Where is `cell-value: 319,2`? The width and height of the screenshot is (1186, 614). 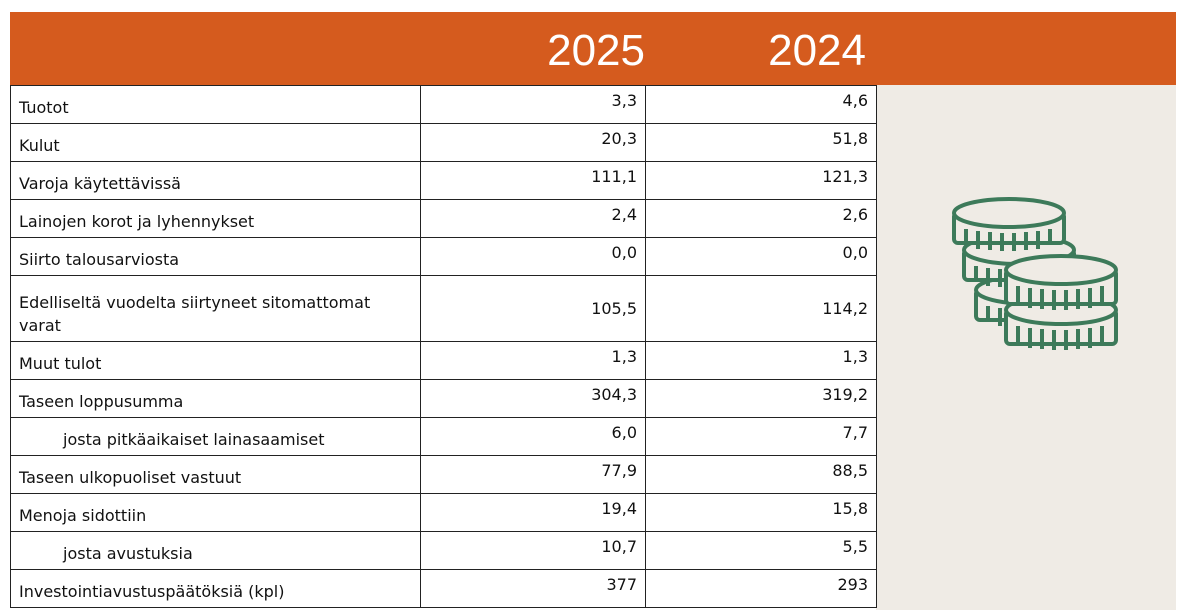
cell-value: 319,2 is located at coordinates (761, 398).